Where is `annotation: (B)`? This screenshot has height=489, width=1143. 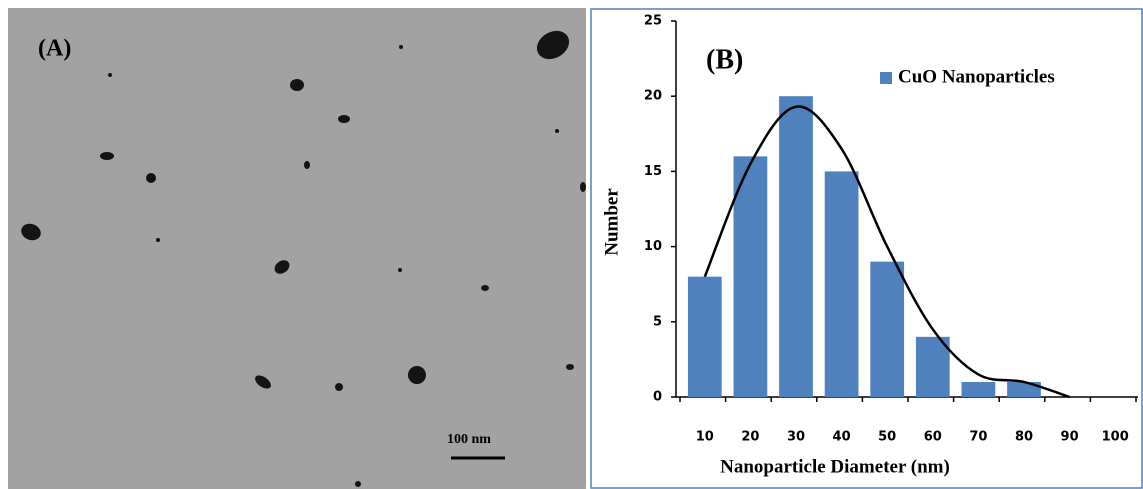 annotation: (B) is located at coordinates (724, 59).